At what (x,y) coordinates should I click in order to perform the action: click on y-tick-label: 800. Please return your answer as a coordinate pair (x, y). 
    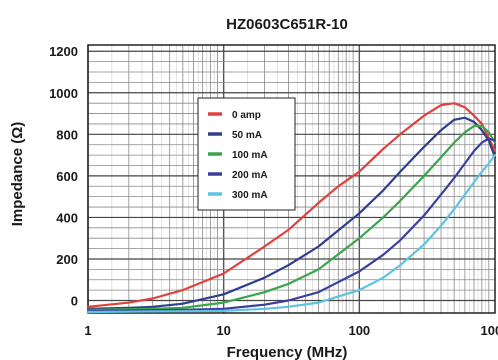
    Looking at the image, I should click on (67, 134).